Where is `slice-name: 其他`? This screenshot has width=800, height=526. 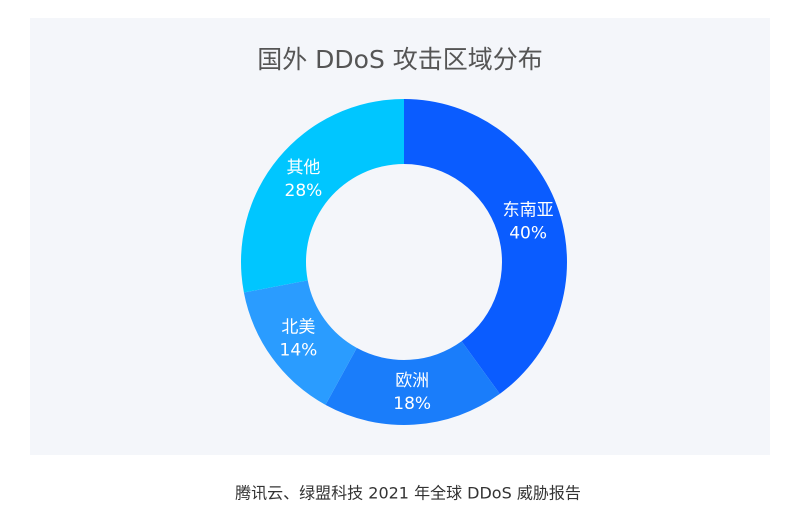 slice-name: 其他 is located at coordinates (303, 168).